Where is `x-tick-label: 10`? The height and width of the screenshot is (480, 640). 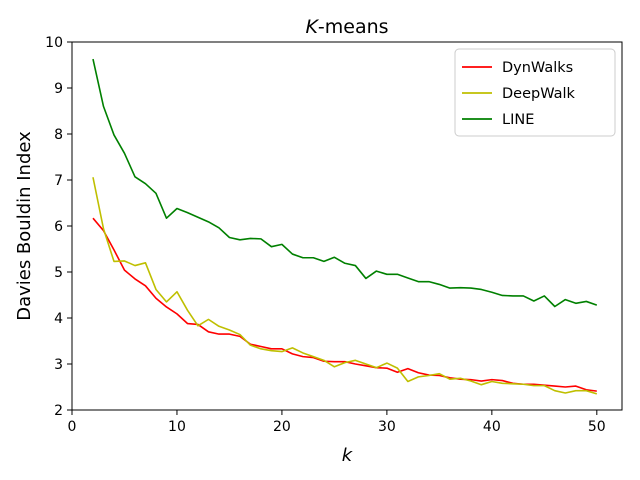 x-tick-label: 10 is located at coordinates (177, 427).